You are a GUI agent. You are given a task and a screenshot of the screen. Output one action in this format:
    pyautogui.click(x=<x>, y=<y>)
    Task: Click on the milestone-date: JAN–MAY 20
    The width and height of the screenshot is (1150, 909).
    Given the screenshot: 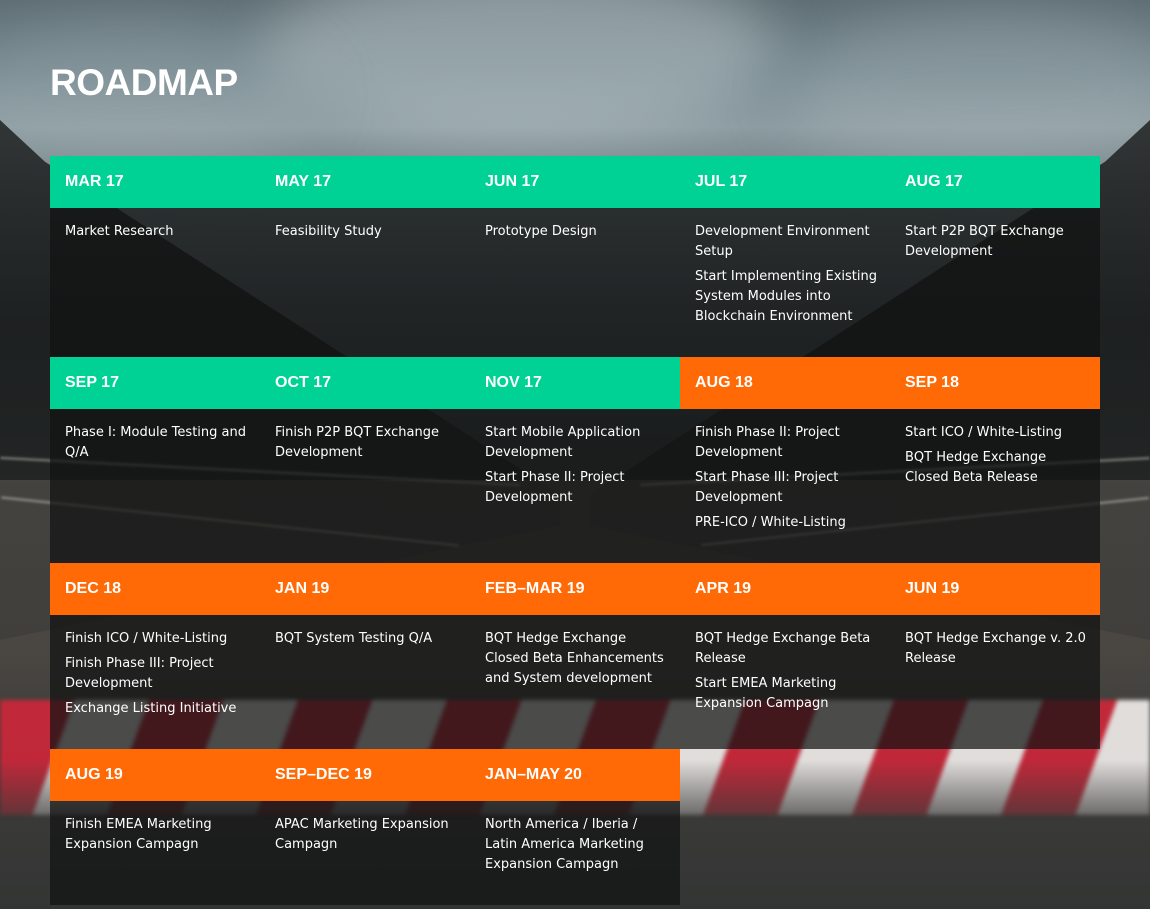 What is the action you would take?
    pyautogui.click(x=575, y=775)
    